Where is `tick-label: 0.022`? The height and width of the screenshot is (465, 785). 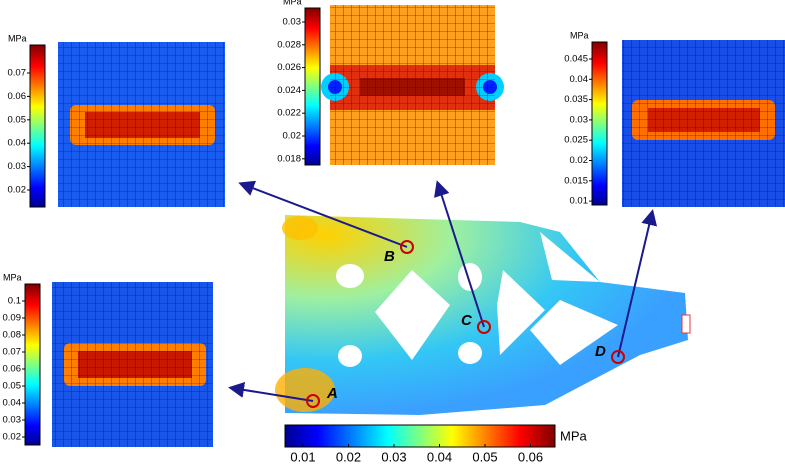
tick-label: 0.022 is located at coordinates (289, 113).